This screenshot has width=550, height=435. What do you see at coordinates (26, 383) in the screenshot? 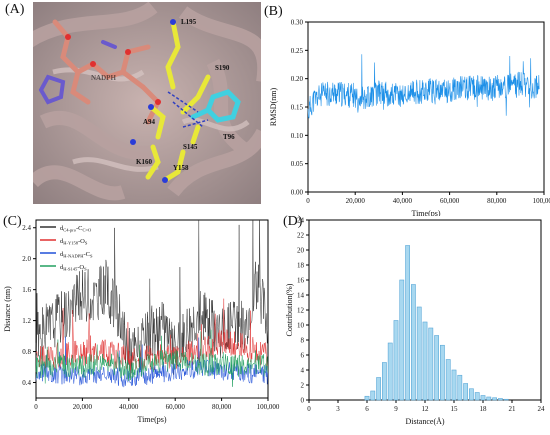
I see `y-tick-label: 0.4` at bounding box center [26, 383].